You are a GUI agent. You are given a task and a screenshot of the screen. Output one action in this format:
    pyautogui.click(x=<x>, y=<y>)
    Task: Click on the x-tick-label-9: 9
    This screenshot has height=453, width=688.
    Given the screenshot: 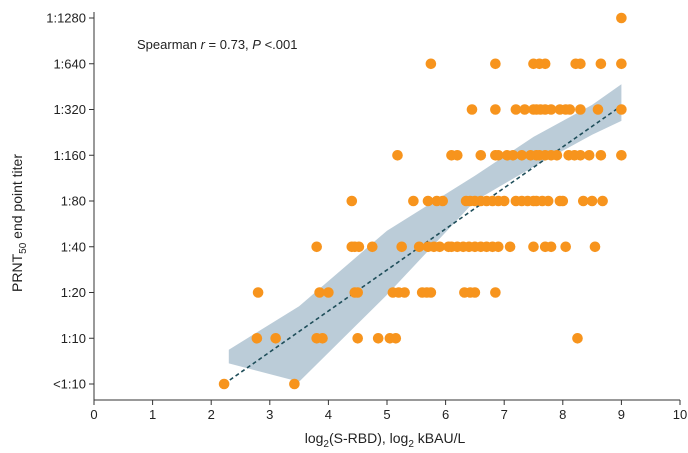 What is the action you would take?
    pyautogui.click(x=621, y=414)
    